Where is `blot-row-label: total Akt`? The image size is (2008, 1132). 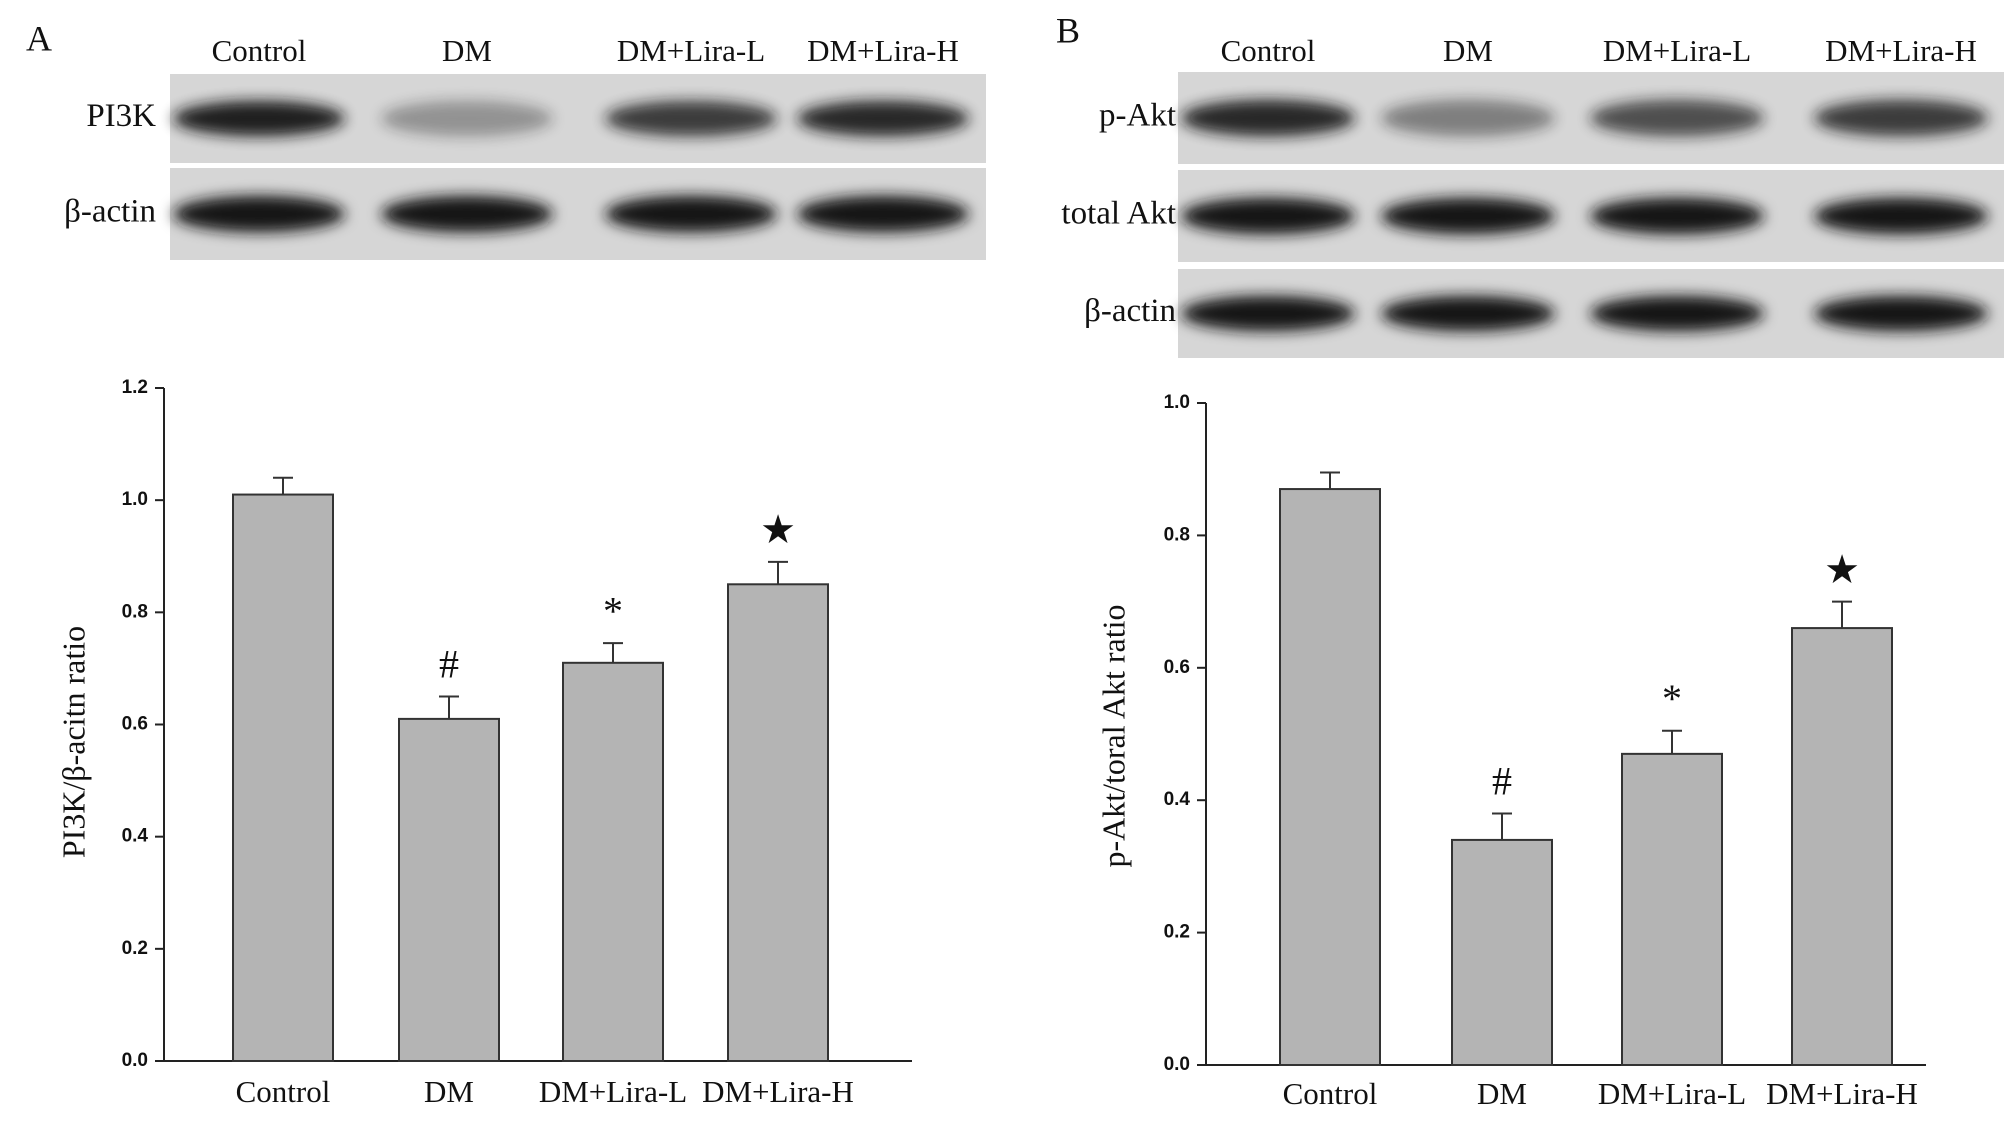
blot-row-label: total Akt is located at coordinates (1118, 214).